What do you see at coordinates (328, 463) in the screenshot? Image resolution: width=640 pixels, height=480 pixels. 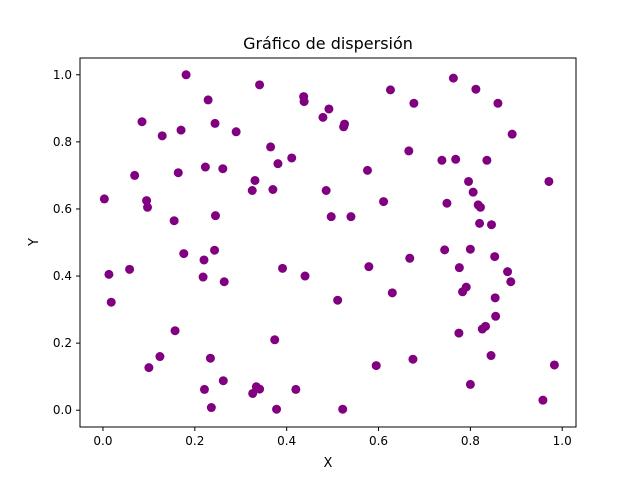 I see `x-axis-label: X` at bounding box center [328, 463].